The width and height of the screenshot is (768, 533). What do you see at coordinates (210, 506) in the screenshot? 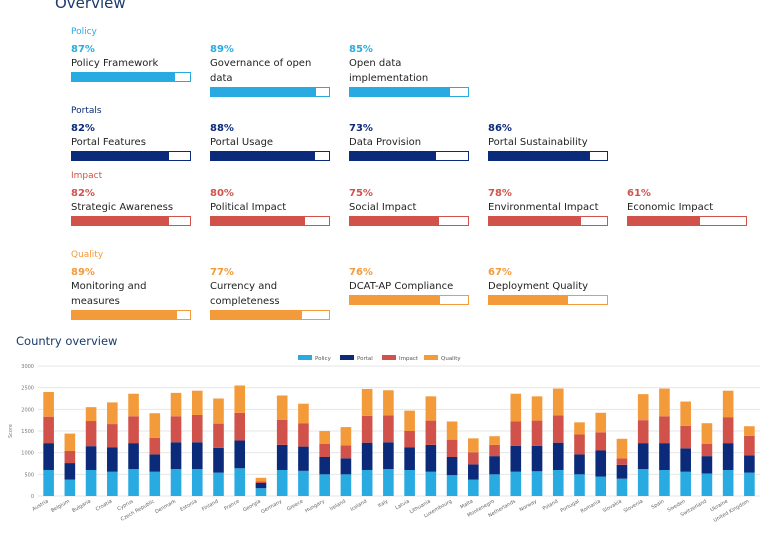
I see `x-tick-label: Finland` at bounding box center [210, 506].